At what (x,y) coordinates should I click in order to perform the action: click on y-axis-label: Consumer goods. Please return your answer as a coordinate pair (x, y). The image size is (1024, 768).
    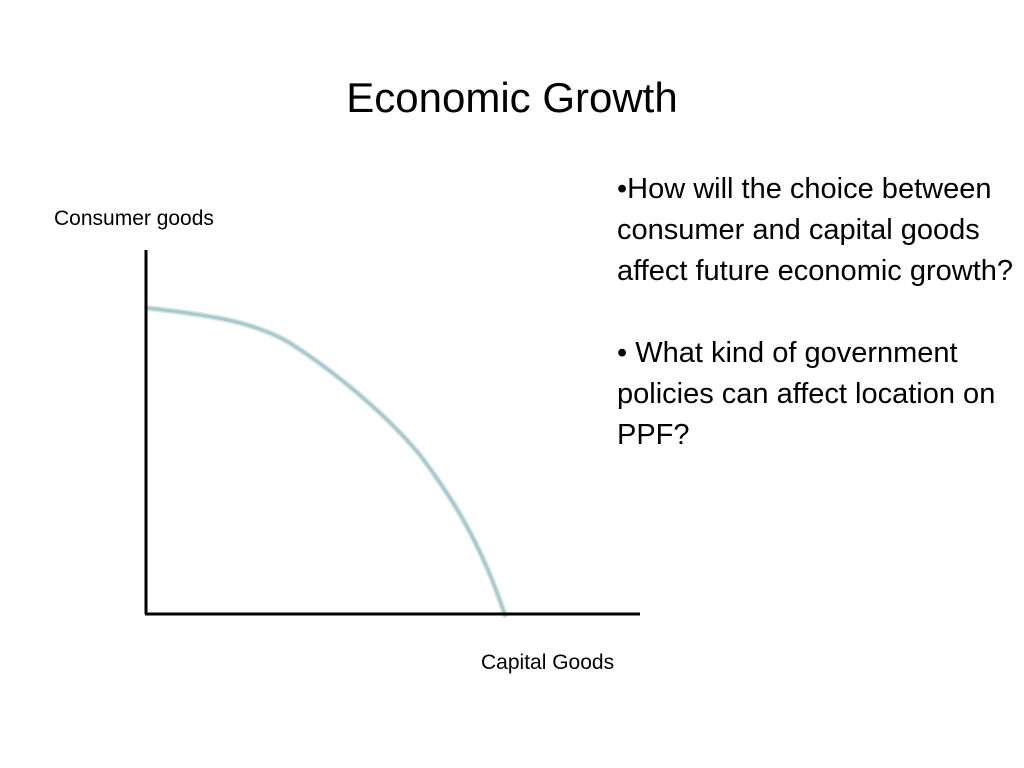
    Looking at the image, I should click on (134, 218).